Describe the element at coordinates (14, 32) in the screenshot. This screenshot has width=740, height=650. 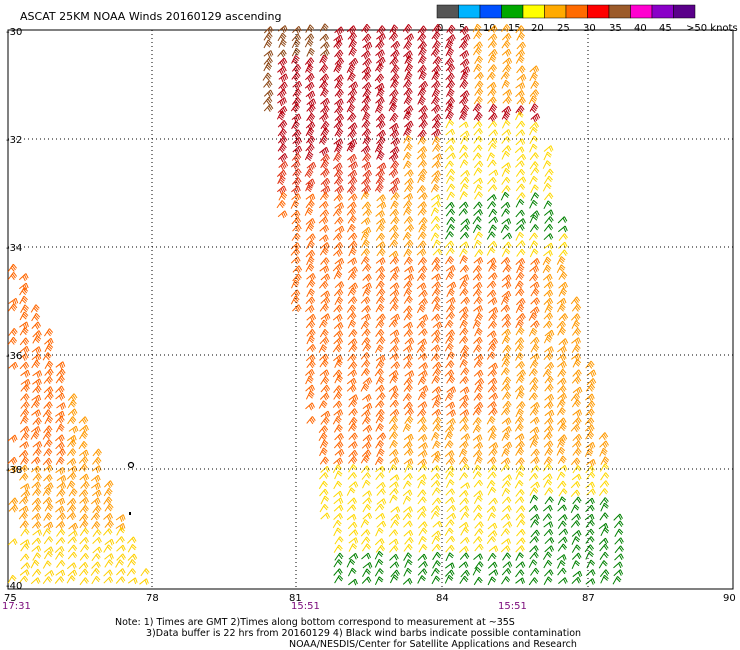
I see `lat-label-30: -30` at that location.